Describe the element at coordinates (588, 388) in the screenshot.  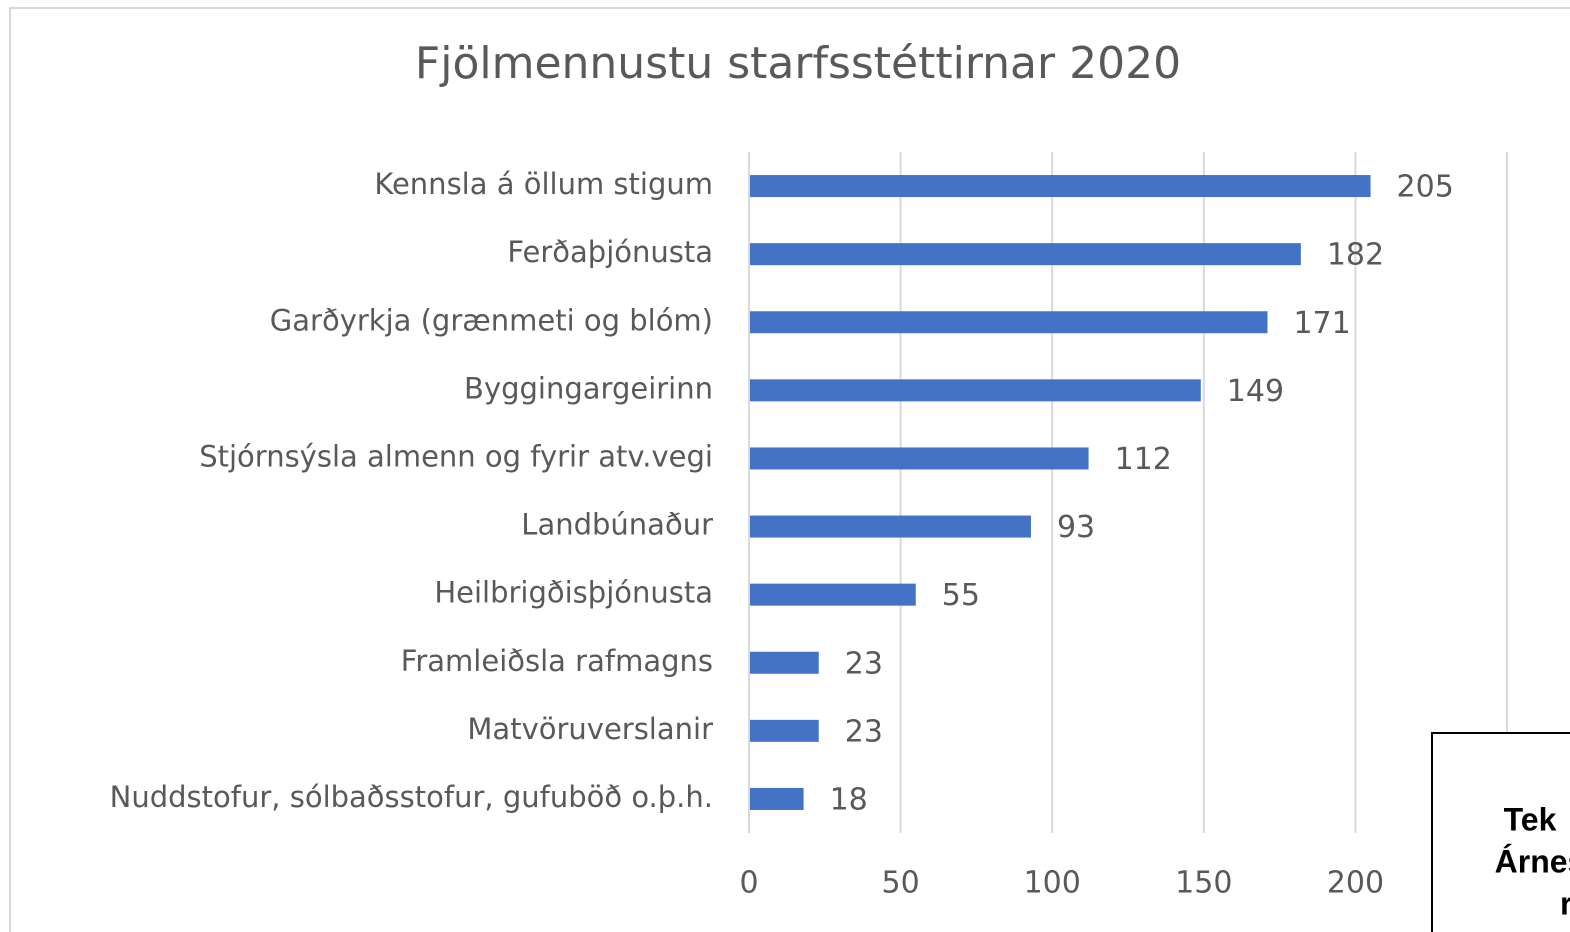
I see `y-tick-label: Byggingargeirinn` at that location.